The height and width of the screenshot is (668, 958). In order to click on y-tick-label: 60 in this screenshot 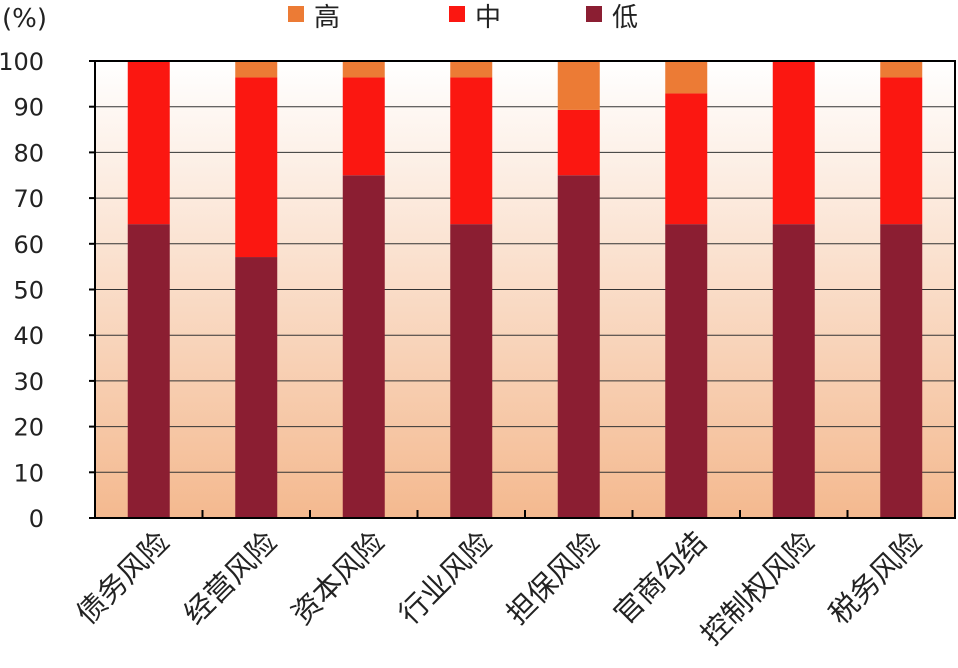, I will do `click(28, 245)`.